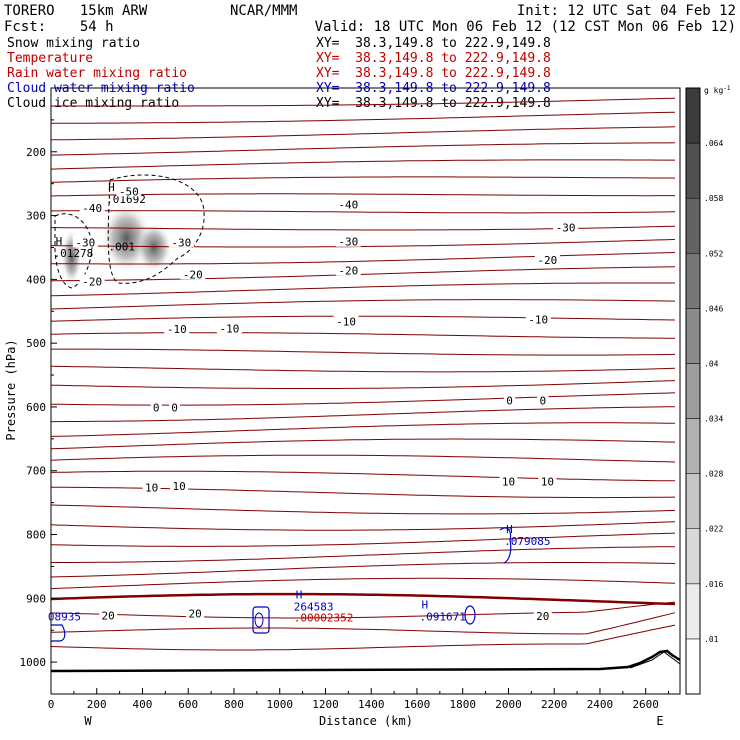 Image resolution: width=740 pixels, height=740 pixels. Describe the element at coordinates (143, 704) in the screenshot. I see `x-tick-label: 400` at that location.